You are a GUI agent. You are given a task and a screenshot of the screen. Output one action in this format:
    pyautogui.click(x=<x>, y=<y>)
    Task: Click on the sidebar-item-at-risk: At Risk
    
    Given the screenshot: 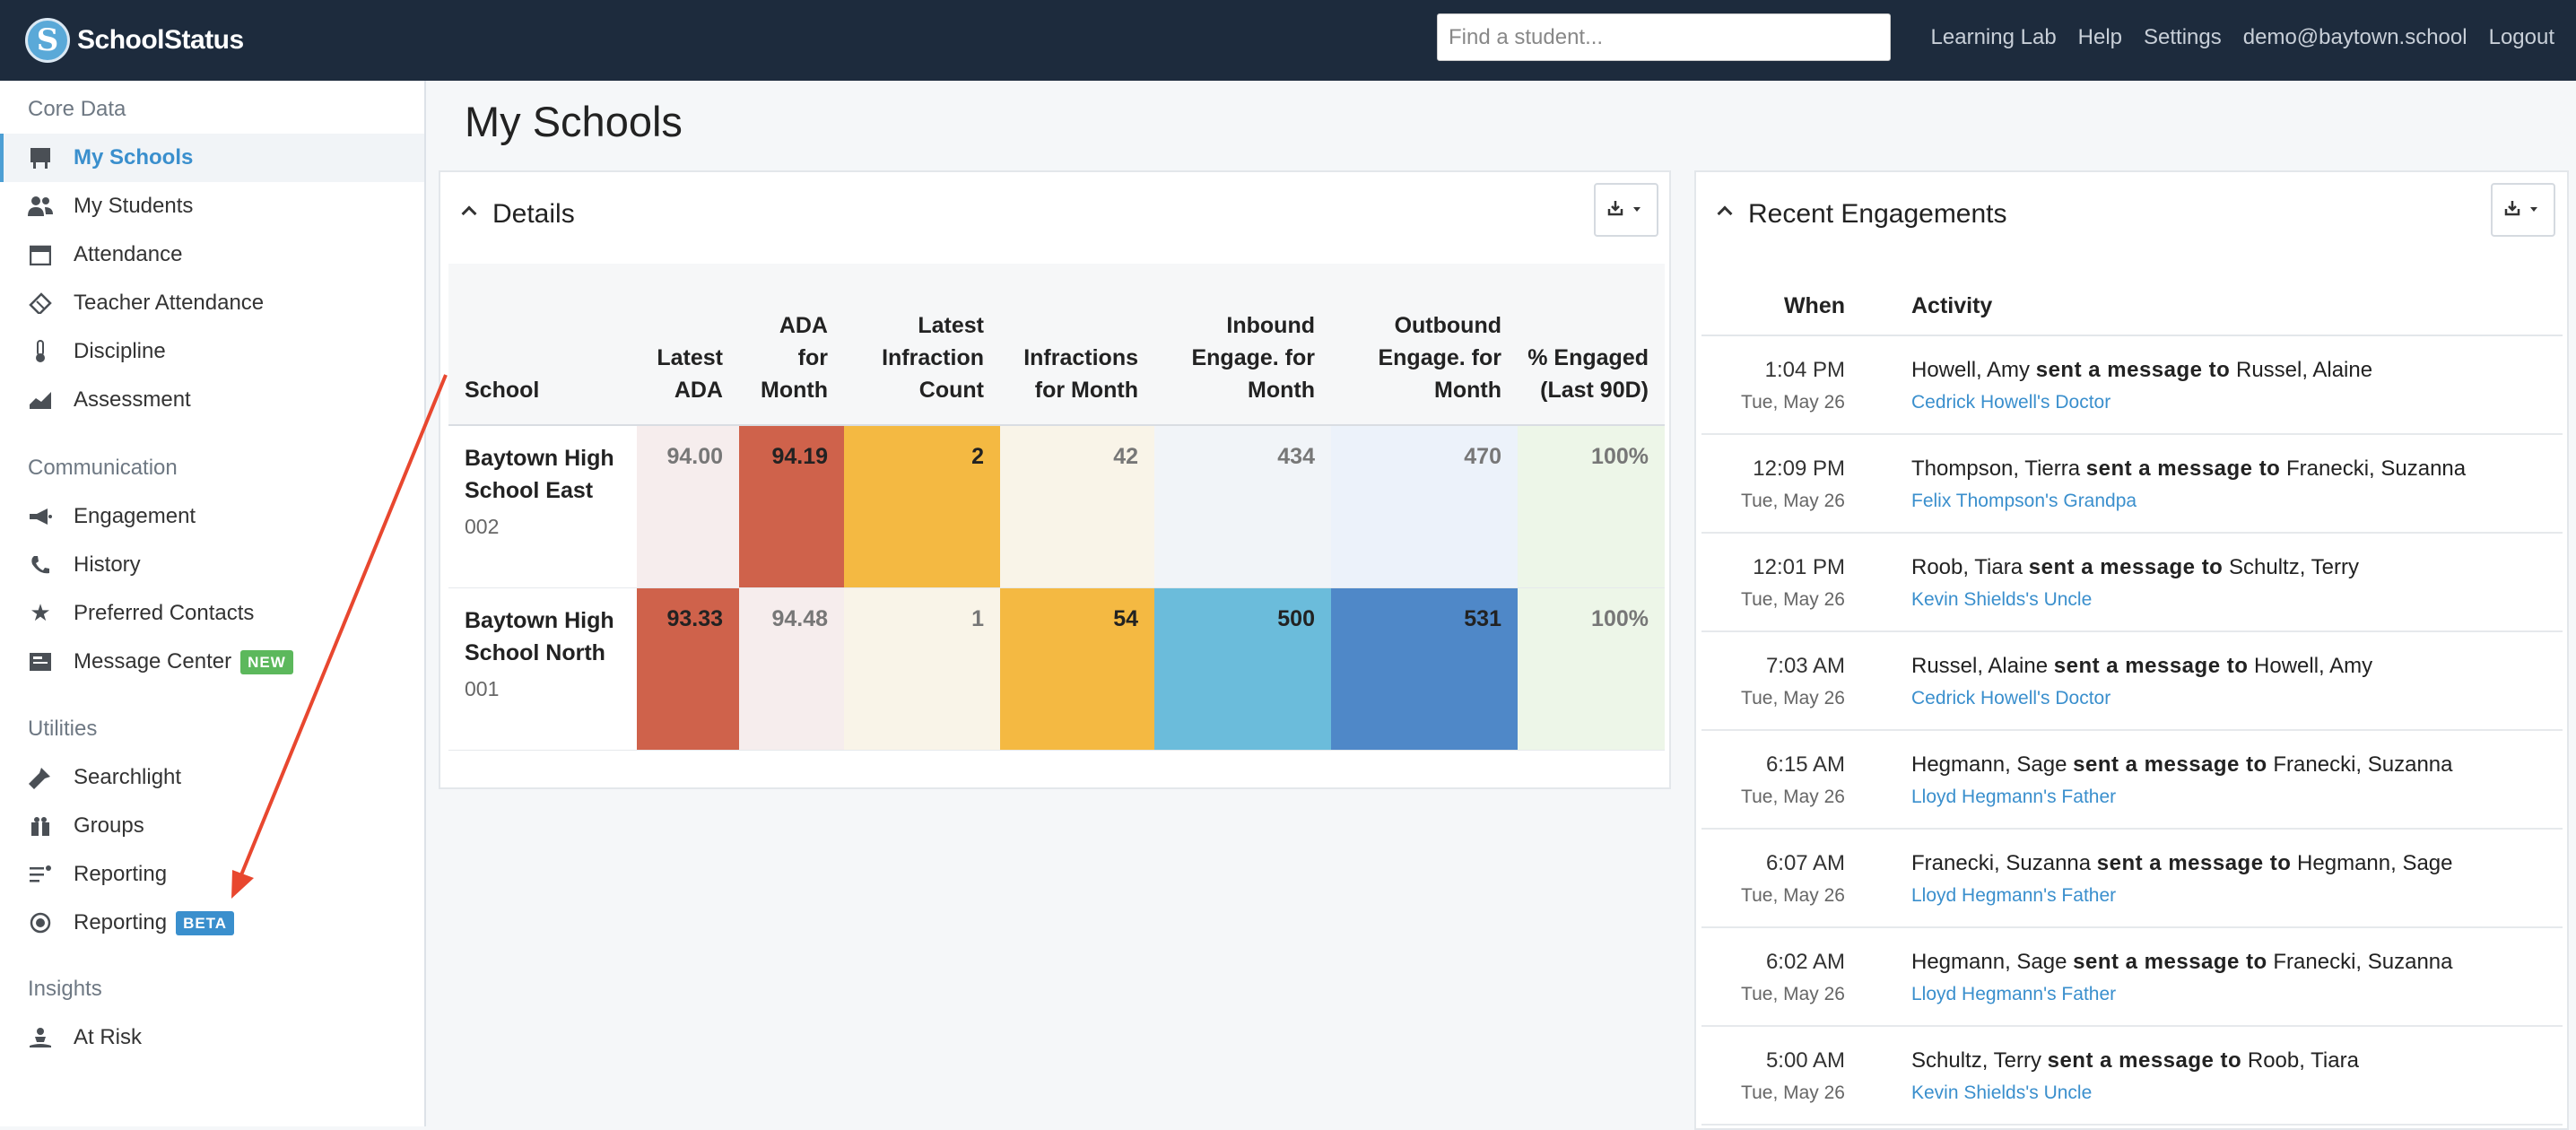 What is the action you would take?
    pyautogui.click(x=212, y=1037)
    